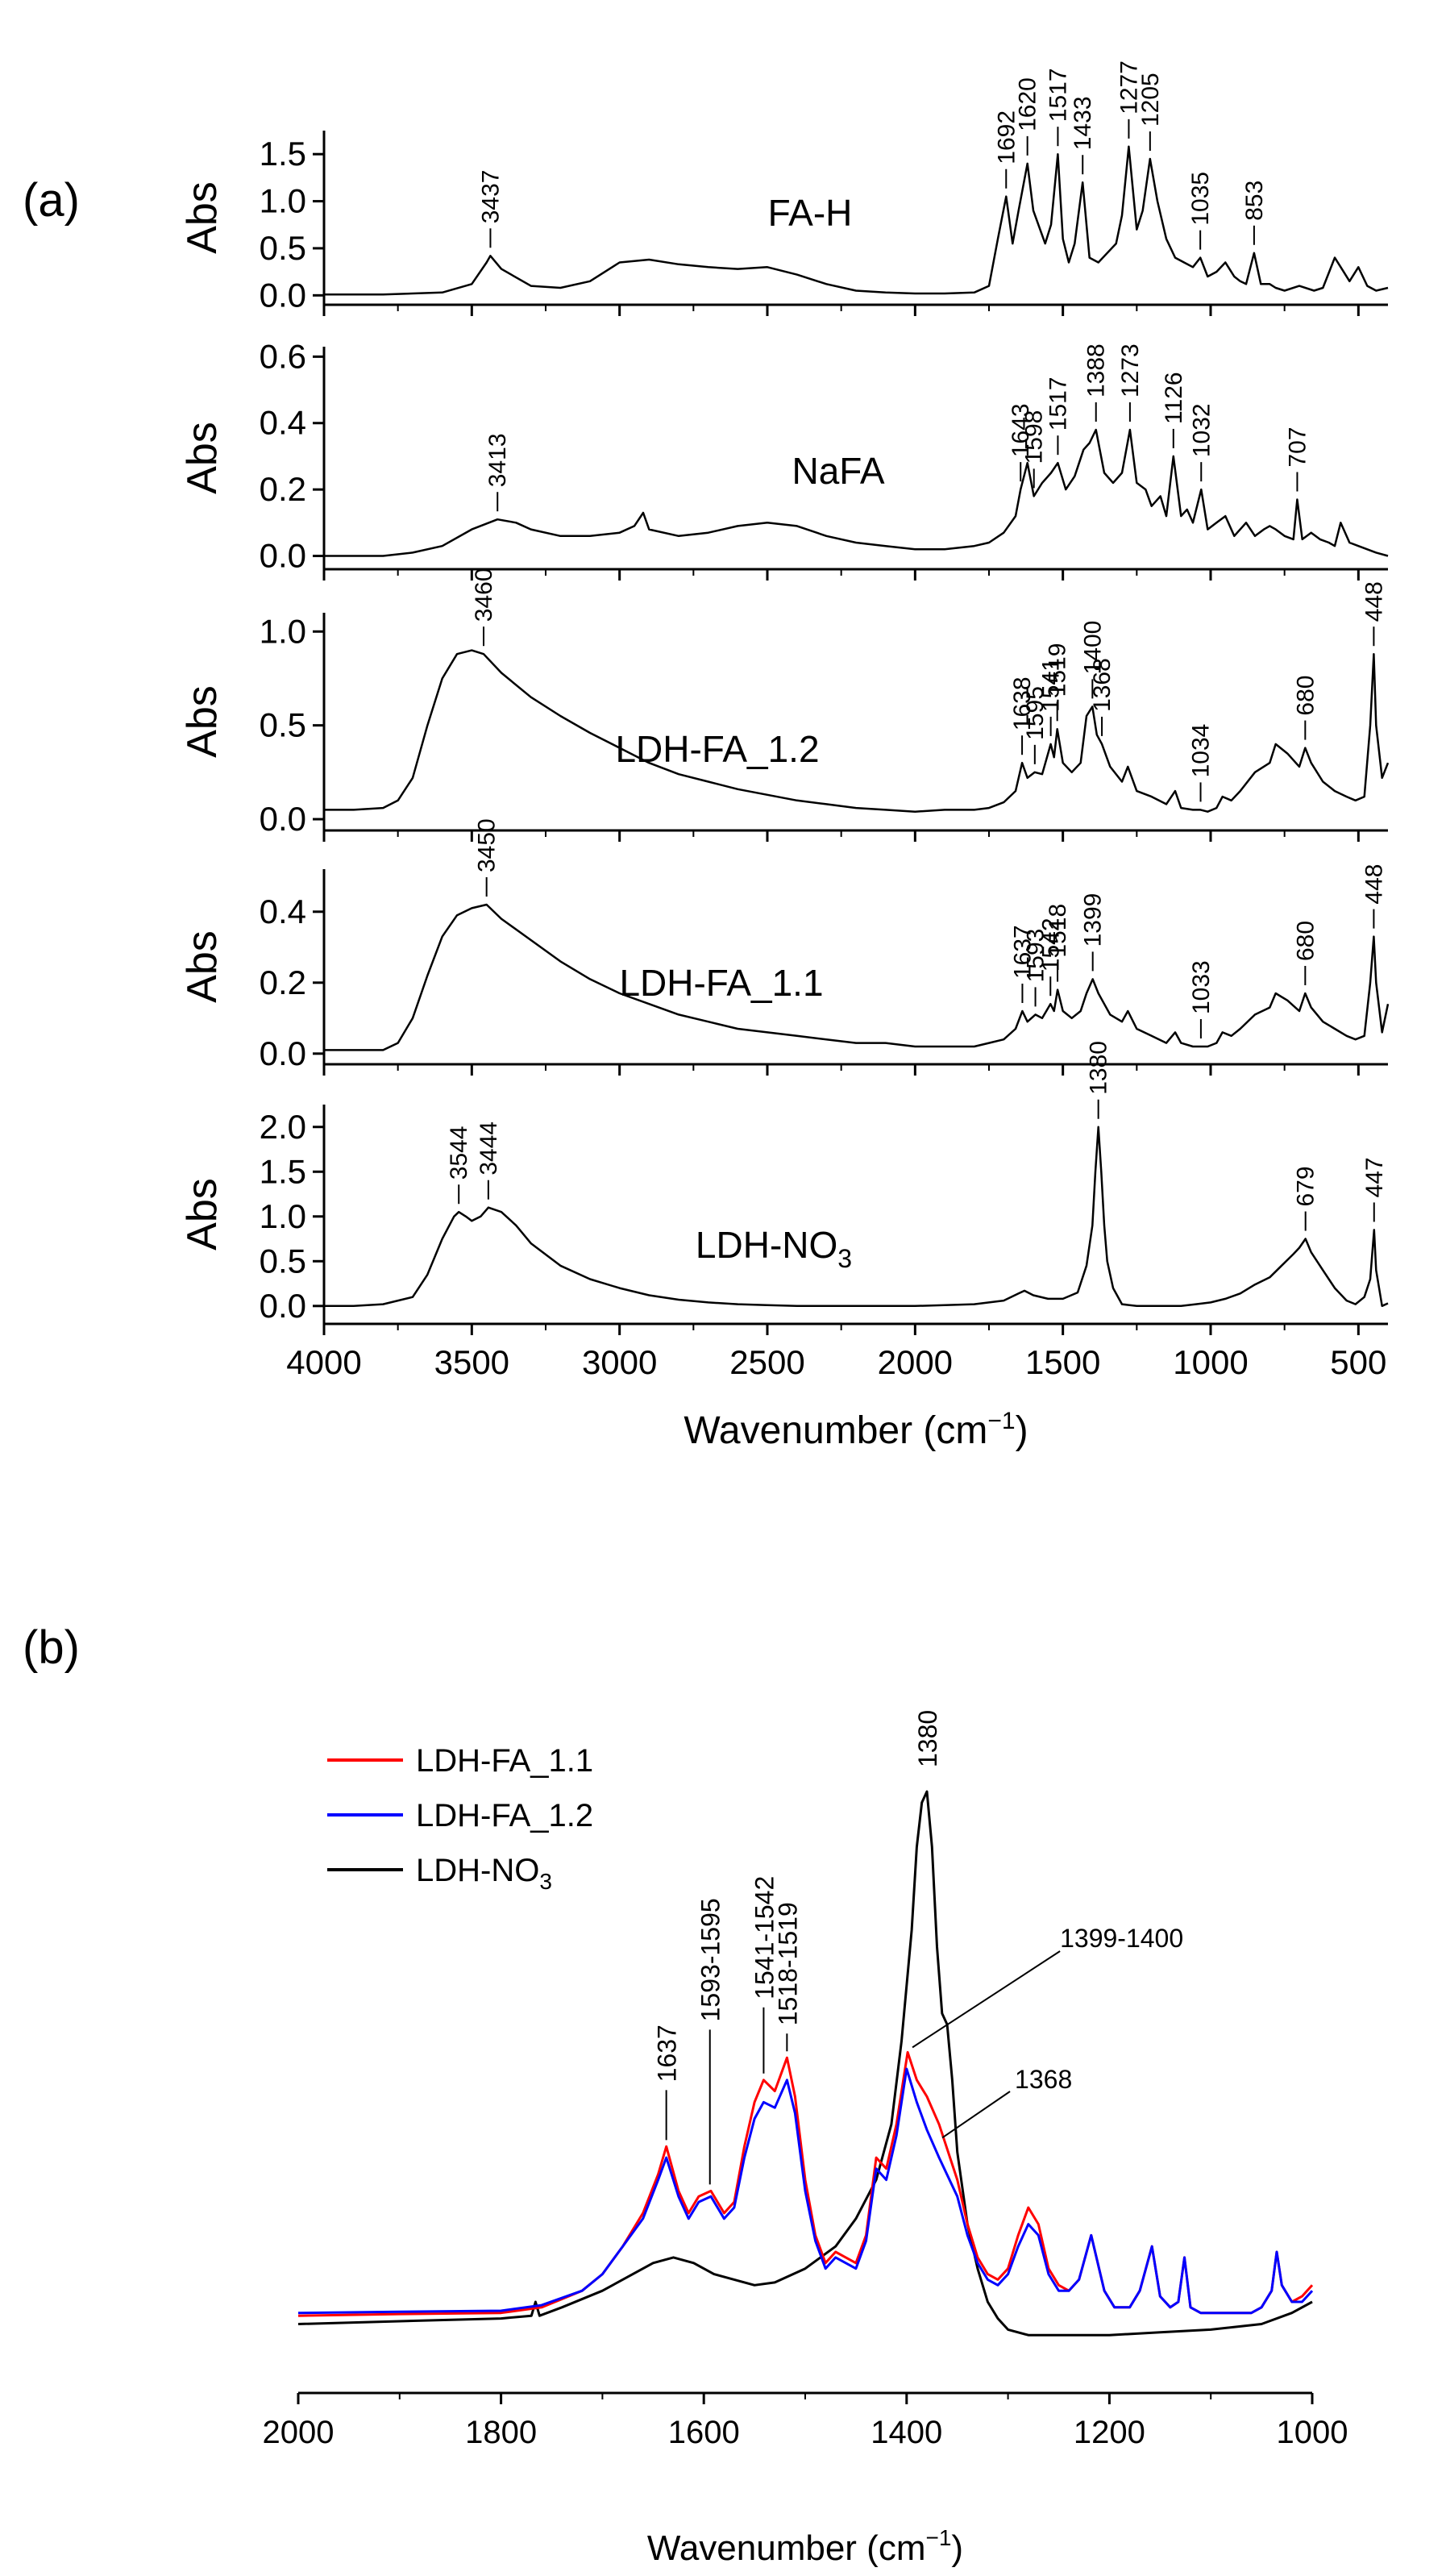 The width and height of the screenshot is (1446, 2576). Describe the element at coordinates (927, 1739) in the screenshot. I see `annotation-label: 1380` at that location.